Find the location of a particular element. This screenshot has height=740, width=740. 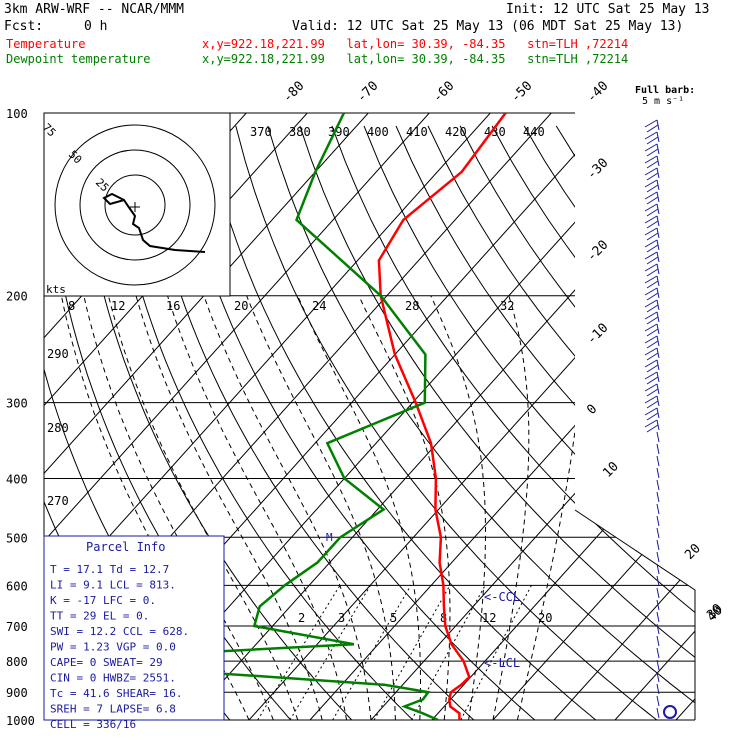

mixing-ratio-low-label: 5 is located at coordinates (393, 618).